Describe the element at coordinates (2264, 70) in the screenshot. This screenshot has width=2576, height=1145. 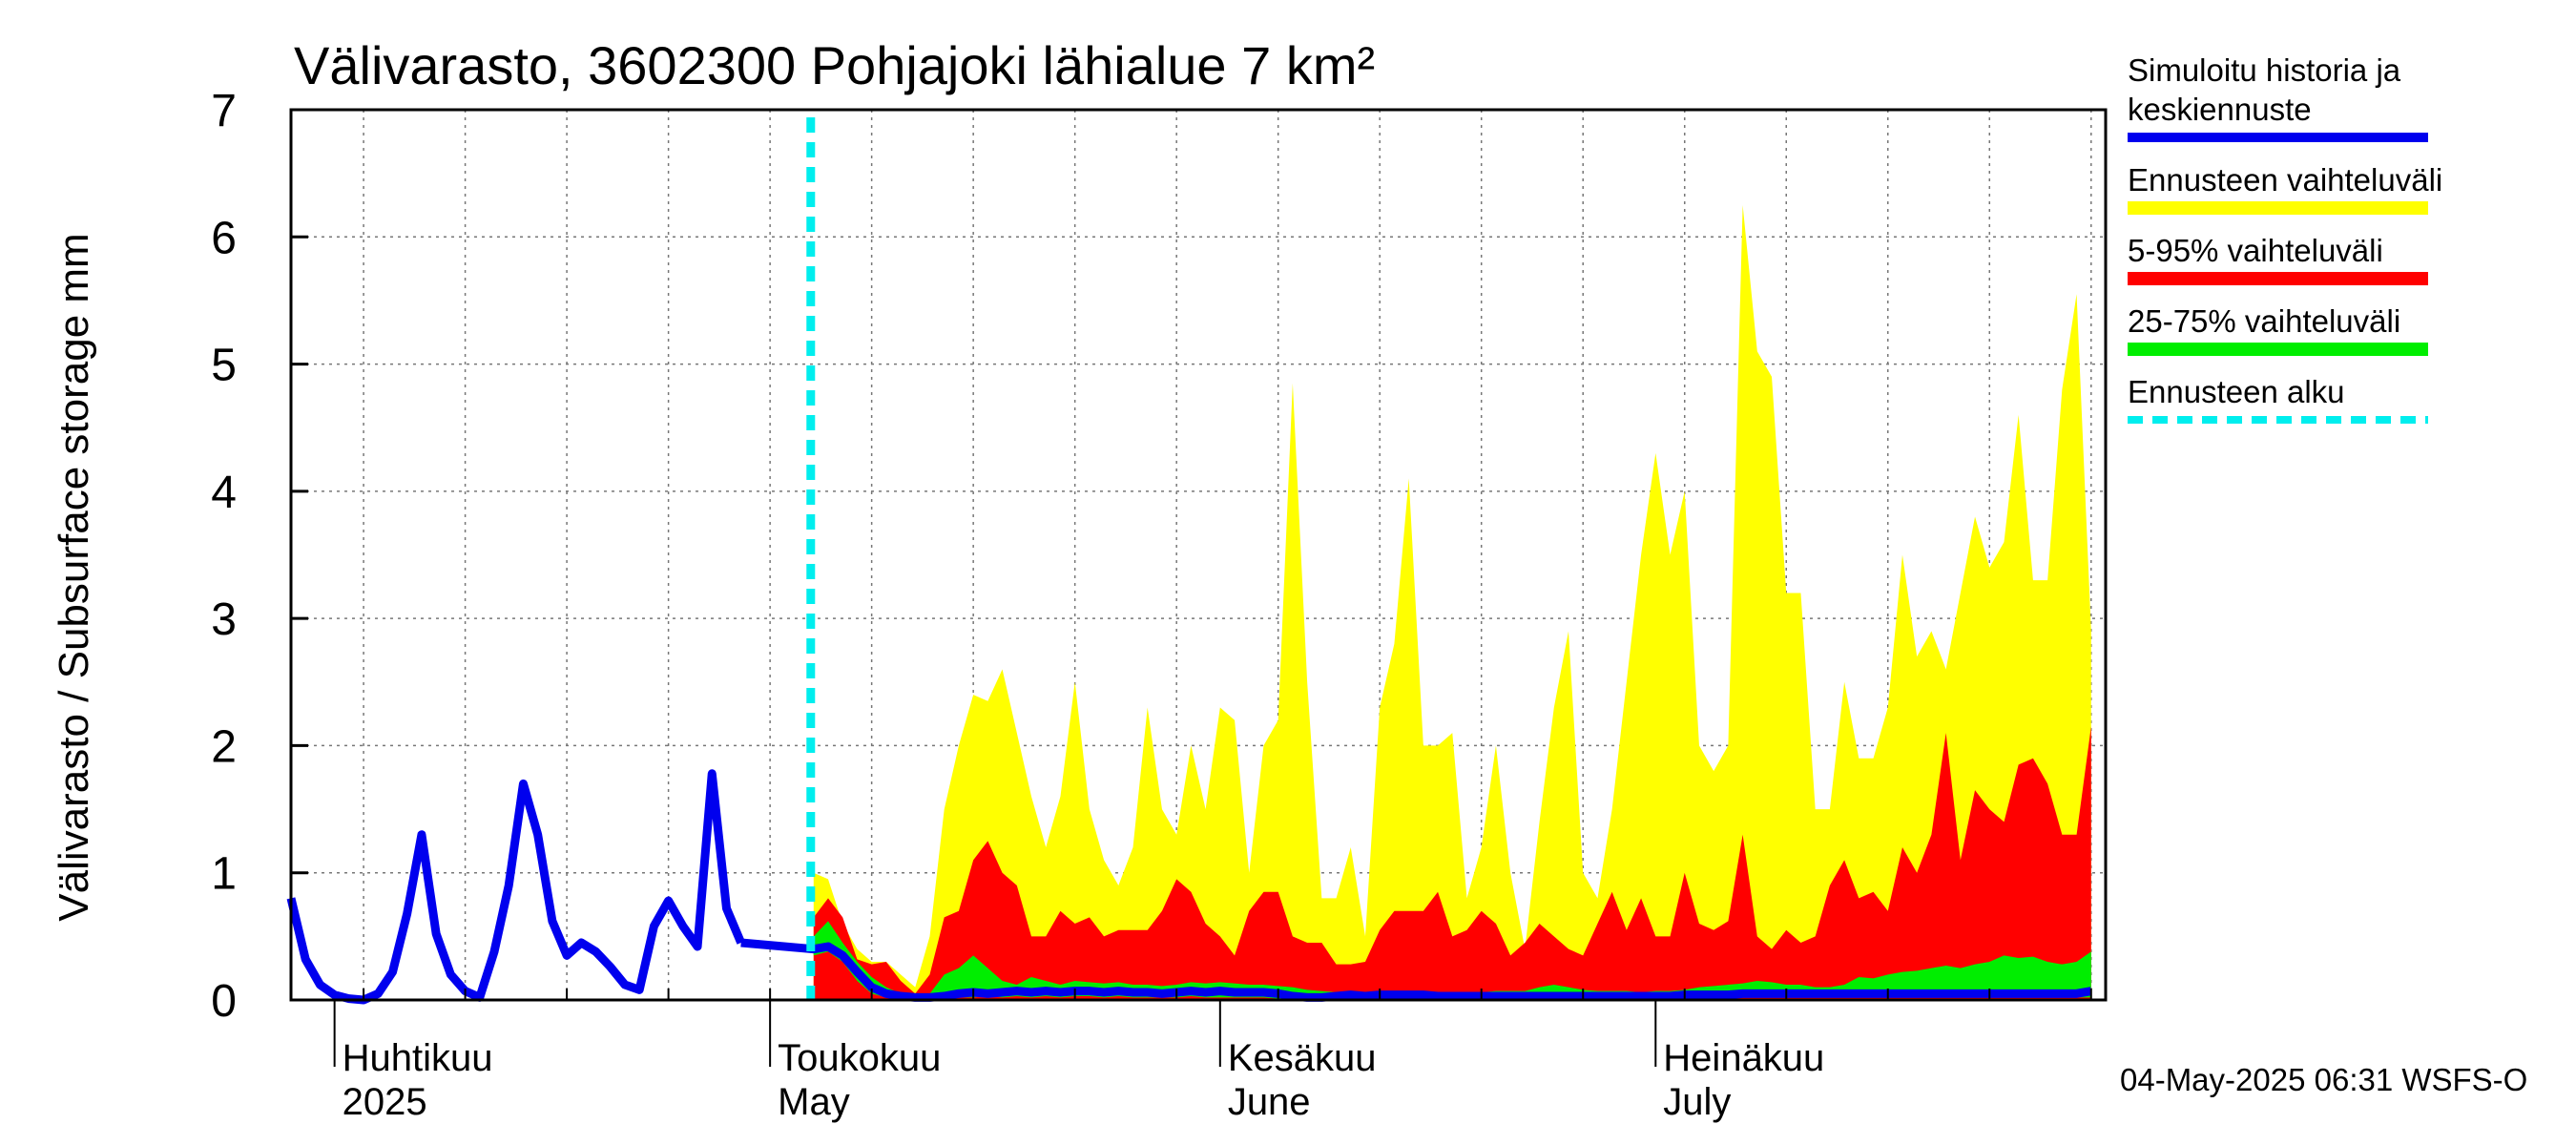
I see `legend-label-history-1: Simuloitu historia ja` at that location.